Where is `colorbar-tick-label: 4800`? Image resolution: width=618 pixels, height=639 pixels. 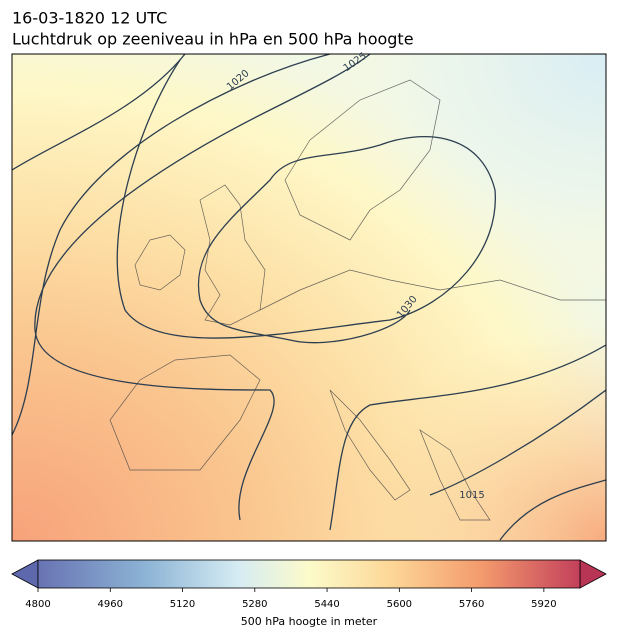 colorbar-tick-label: 4800 is located at coordinates (37, 604).